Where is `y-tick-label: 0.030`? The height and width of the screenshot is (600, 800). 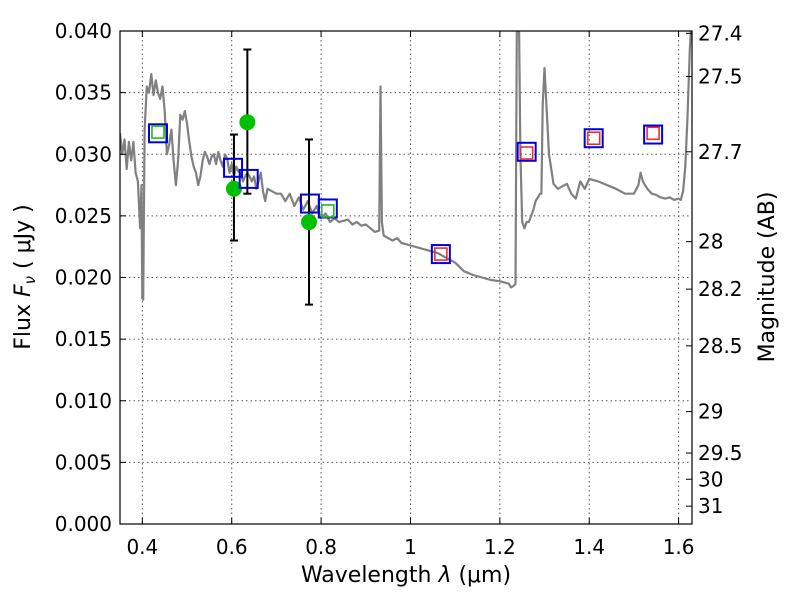 y-tick-label: 0.030 is located at coordinates (83, 154).